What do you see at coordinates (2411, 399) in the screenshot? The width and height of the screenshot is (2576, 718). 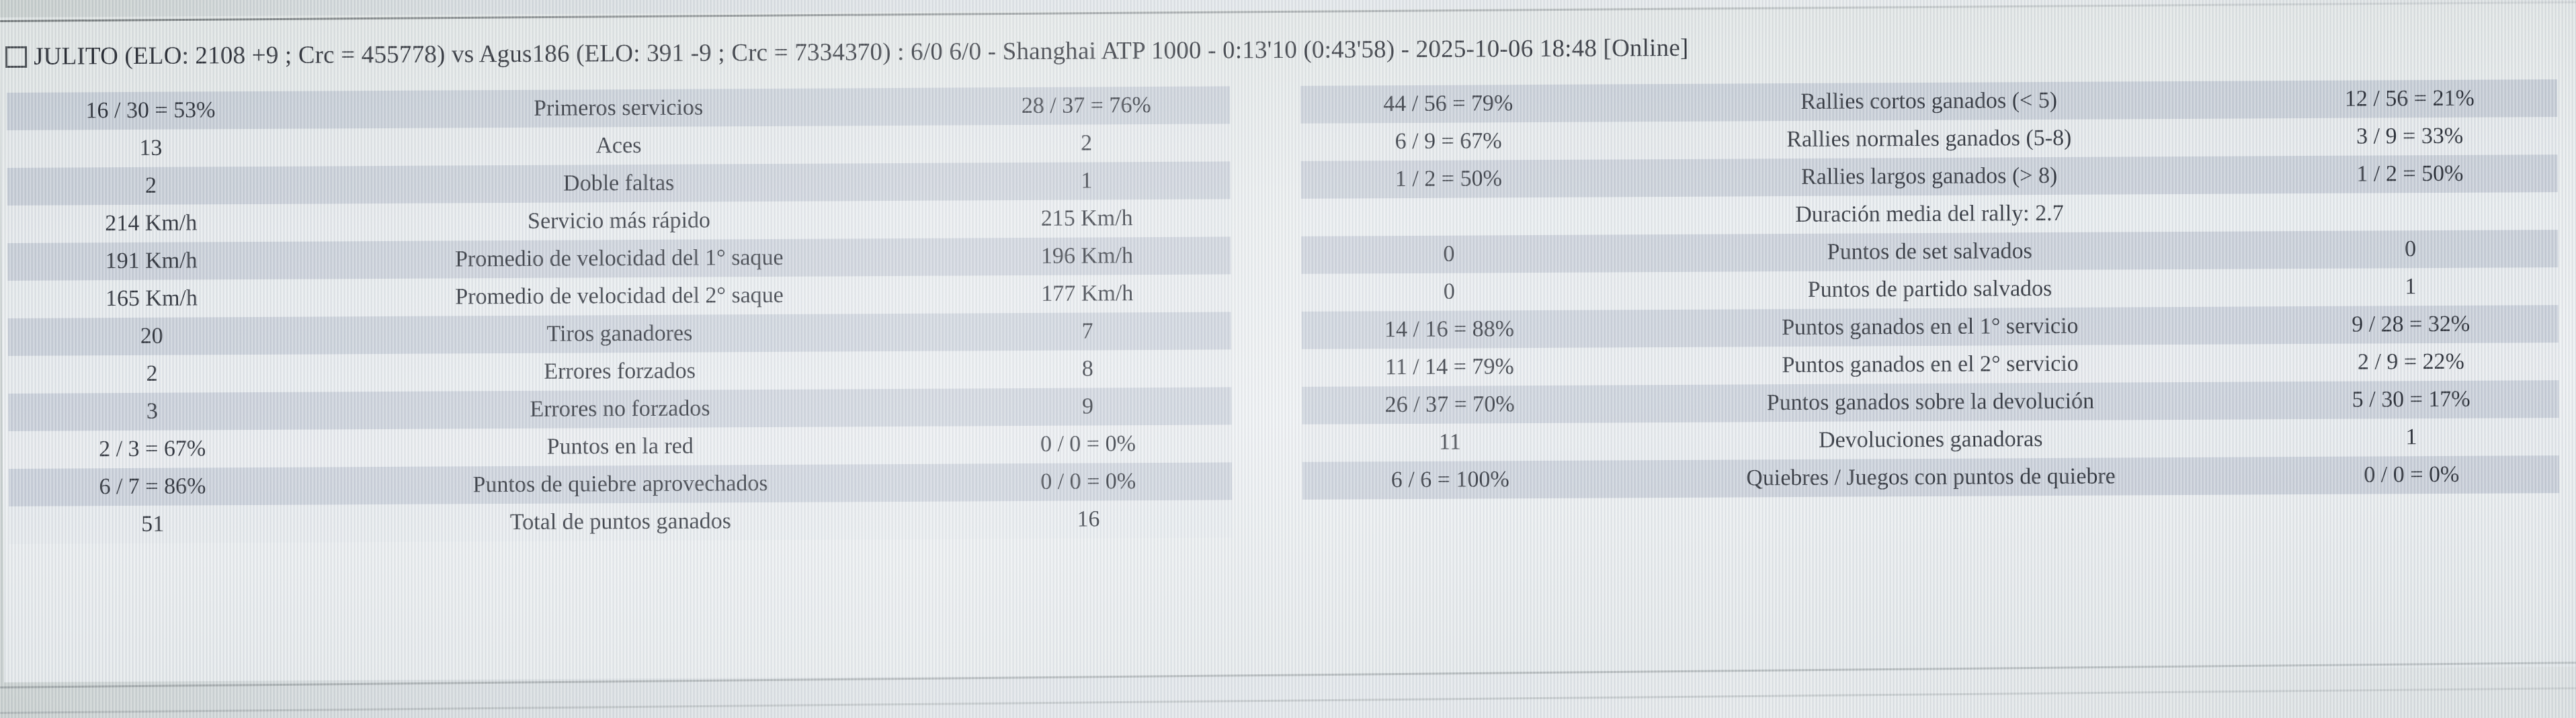 I see `stat-value-player2: 5 / 30 = 17%` at bounding box center [2411, 399].